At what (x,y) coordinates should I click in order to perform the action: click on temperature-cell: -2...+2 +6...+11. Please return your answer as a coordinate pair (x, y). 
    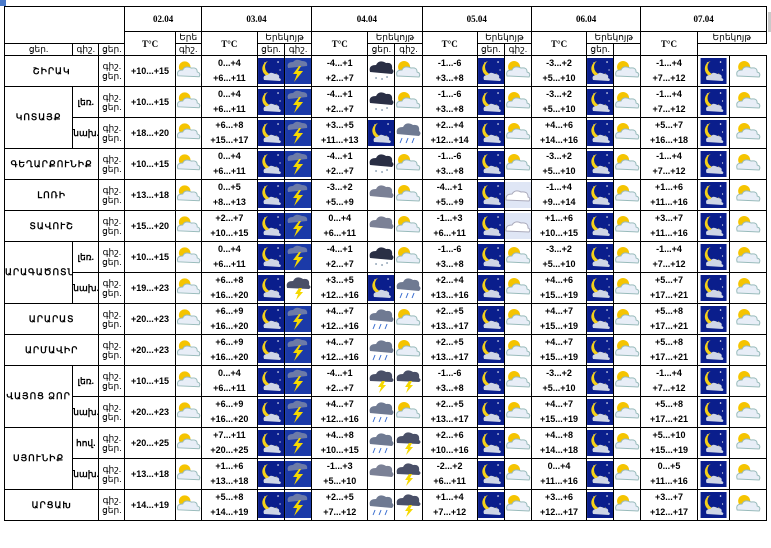
    Looking at the image, I should click on (449, 474).